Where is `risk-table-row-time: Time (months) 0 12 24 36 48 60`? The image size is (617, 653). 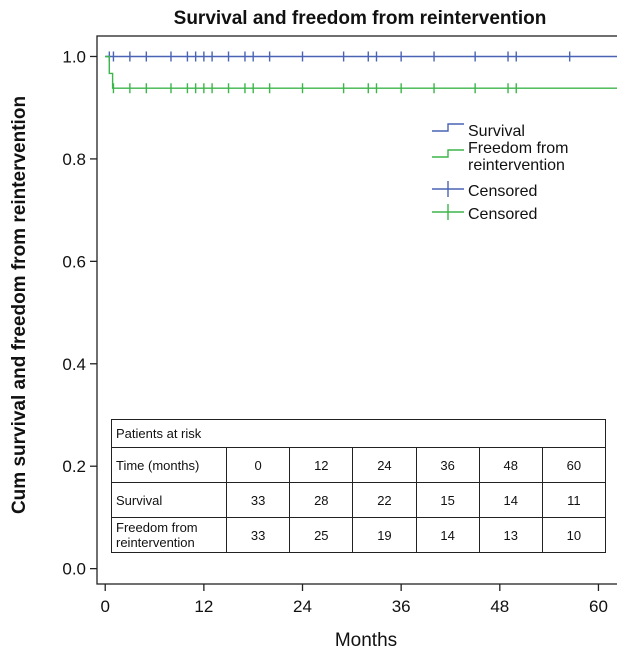 risk-table-row-time: Time (months) 0 12 24 36 48 60 is located at coordinates (358, 465).